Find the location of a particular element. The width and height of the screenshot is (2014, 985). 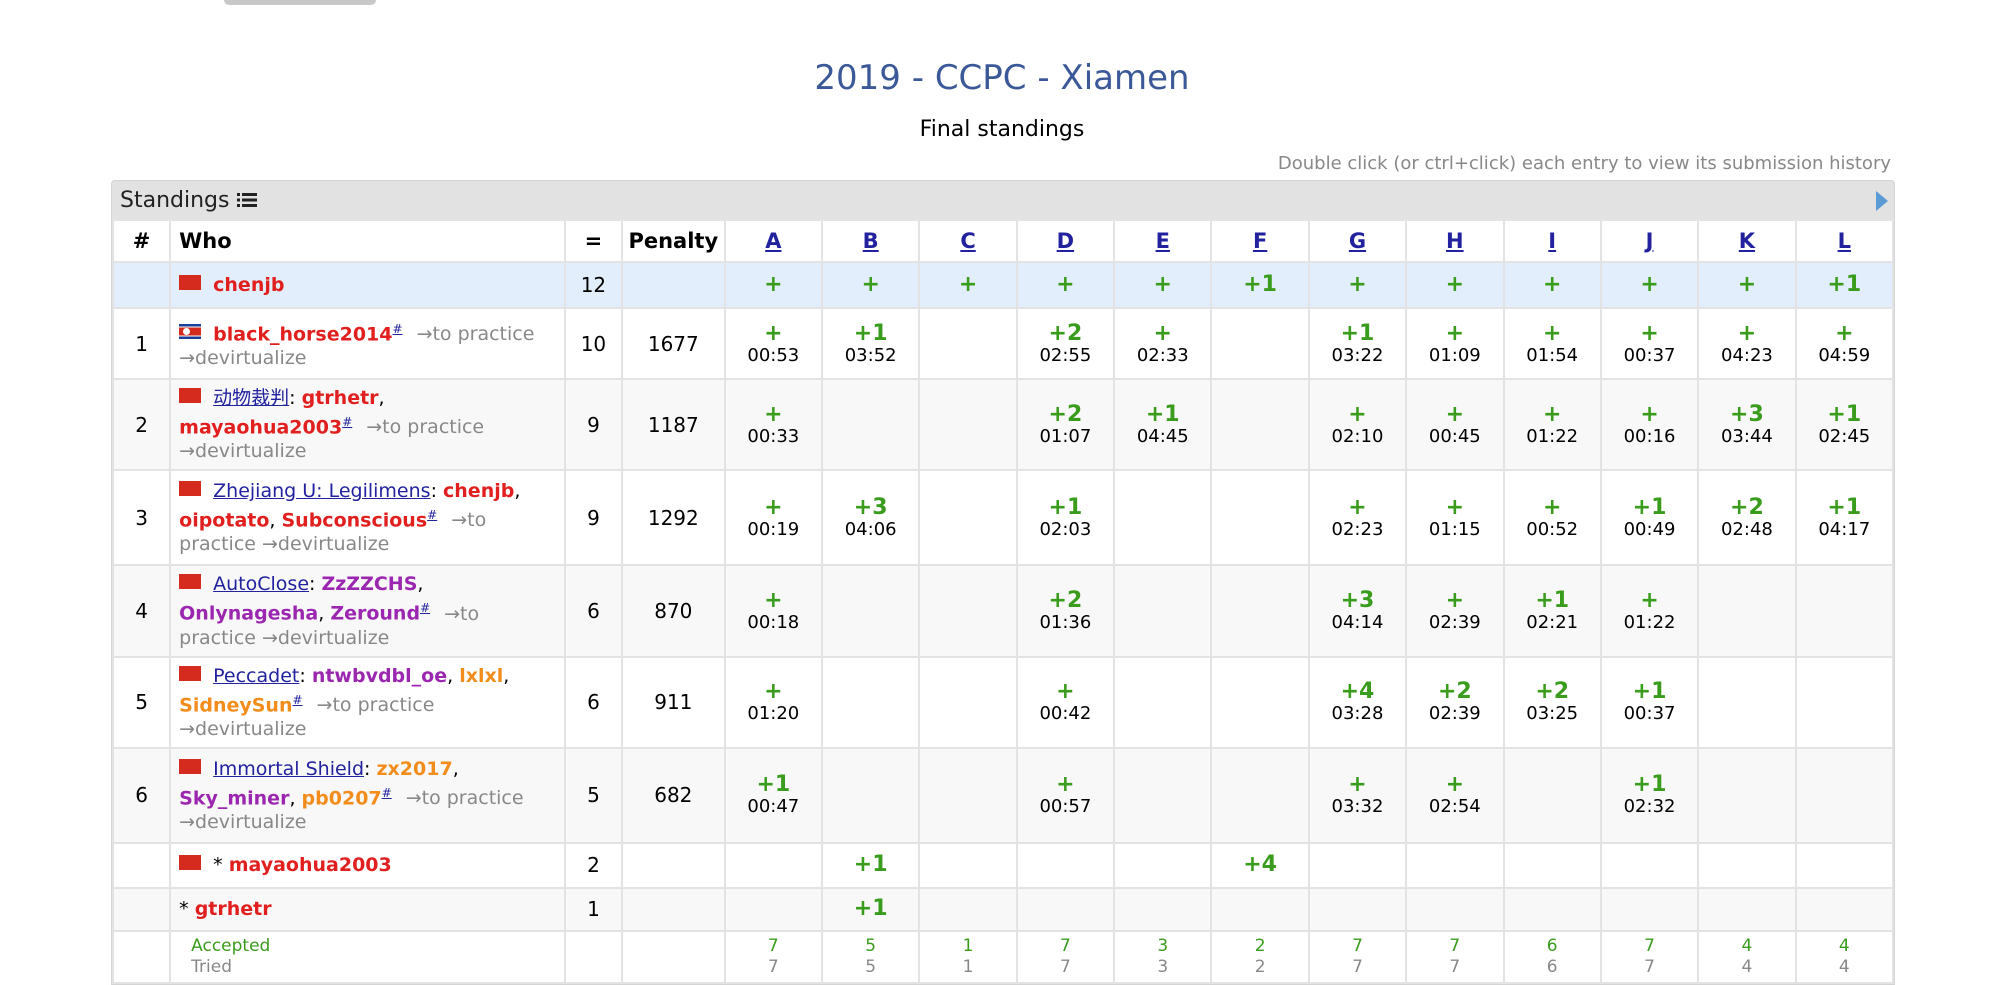

participant-link: Sky_miner is located at coordinates (234, 798).